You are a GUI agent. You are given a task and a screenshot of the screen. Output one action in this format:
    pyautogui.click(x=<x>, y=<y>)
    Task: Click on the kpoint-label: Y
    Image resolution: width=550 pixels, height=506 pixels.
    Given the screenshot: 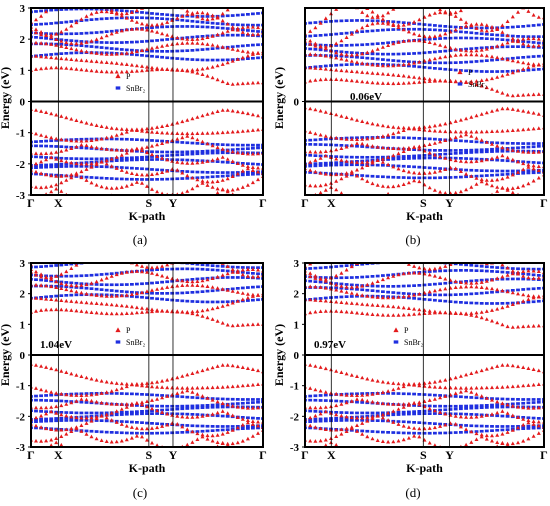 What is the action you would take?
    pyautogui.click(x=173, y=455)
    